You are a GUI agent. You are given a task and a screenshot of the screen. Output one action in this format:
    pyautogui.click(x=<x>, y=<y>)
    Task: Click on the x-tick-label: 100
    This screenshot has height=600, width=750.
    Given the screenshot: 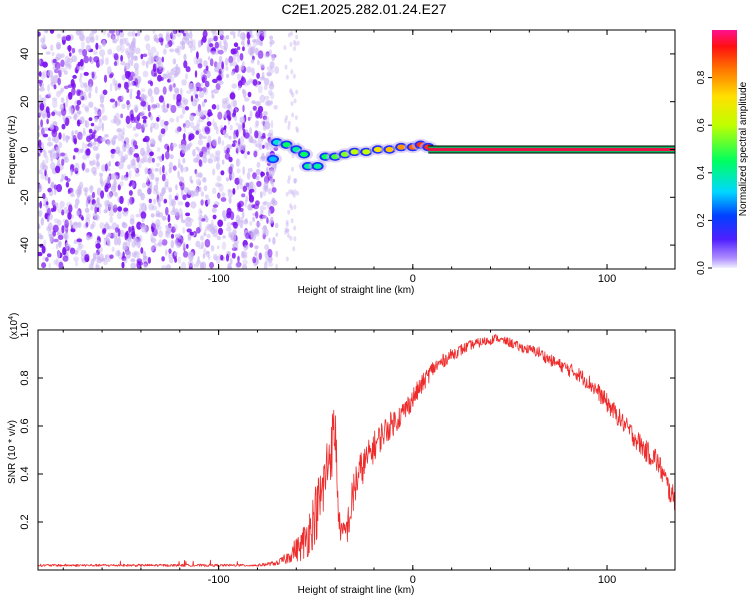 What is the action you would take?
    pyautogui.click(x=607, y=279)
    